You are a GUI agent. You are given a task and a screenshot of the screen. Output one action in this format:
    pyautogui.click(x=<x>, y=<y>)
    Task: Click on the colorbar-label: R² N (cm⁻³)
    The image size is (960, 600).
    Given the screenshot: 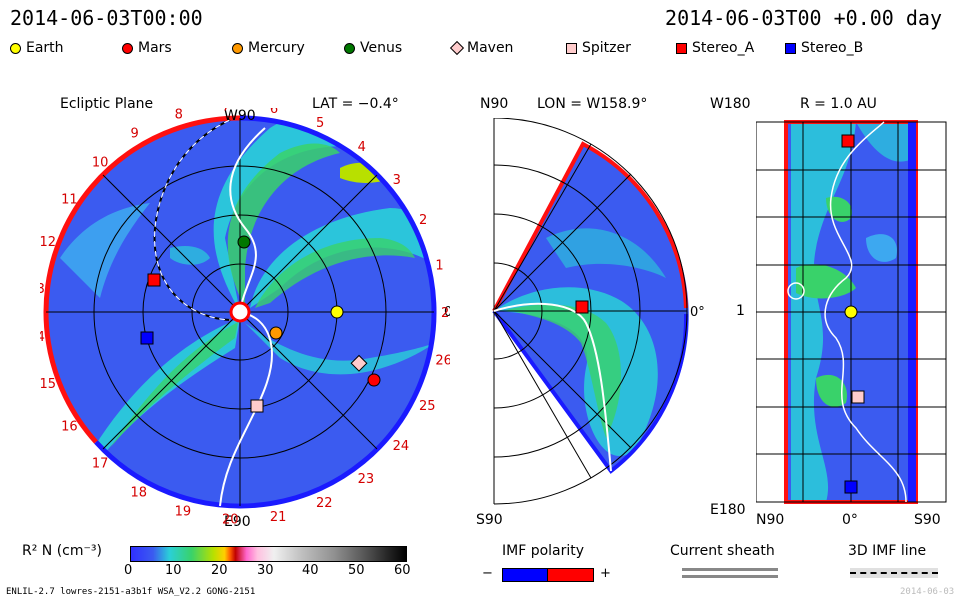 What is the action you would take?
    pyautogui.click(x=62, y=551)
    